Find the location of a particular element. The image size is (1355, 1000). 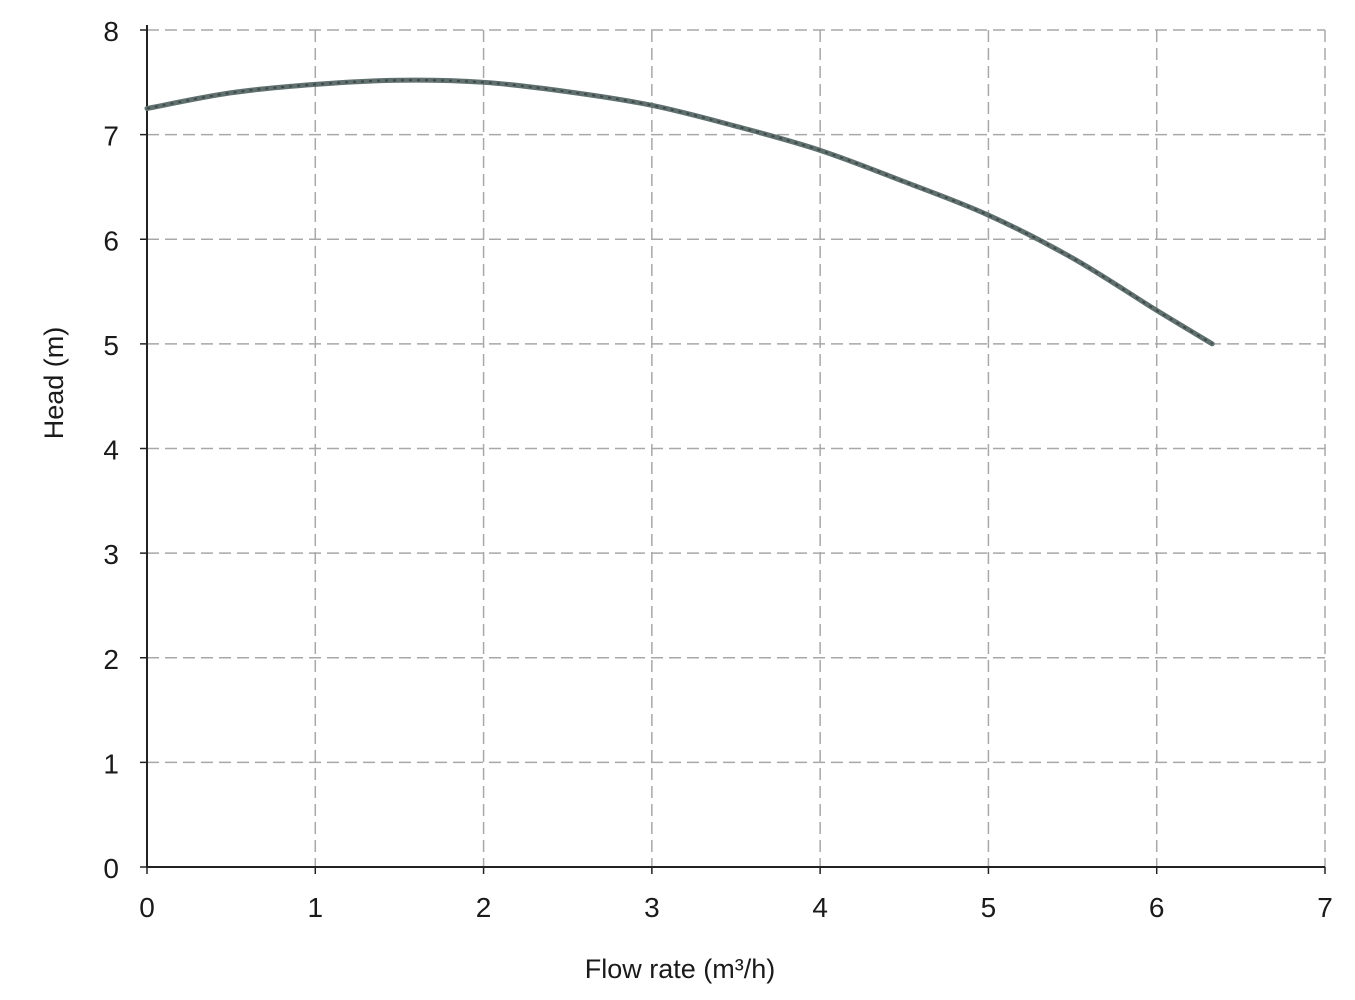

x-tick-label: 2 is located at coordinates (484, 907).